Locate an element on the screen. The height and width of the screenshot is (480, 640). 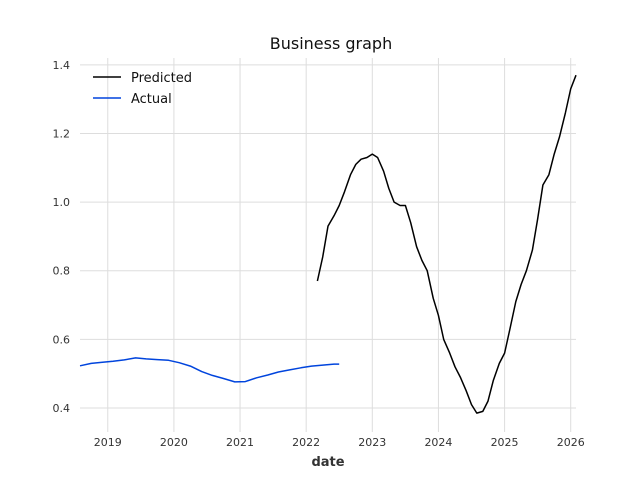
x-tick-label: 2020 is located at coordinates (174, 442).